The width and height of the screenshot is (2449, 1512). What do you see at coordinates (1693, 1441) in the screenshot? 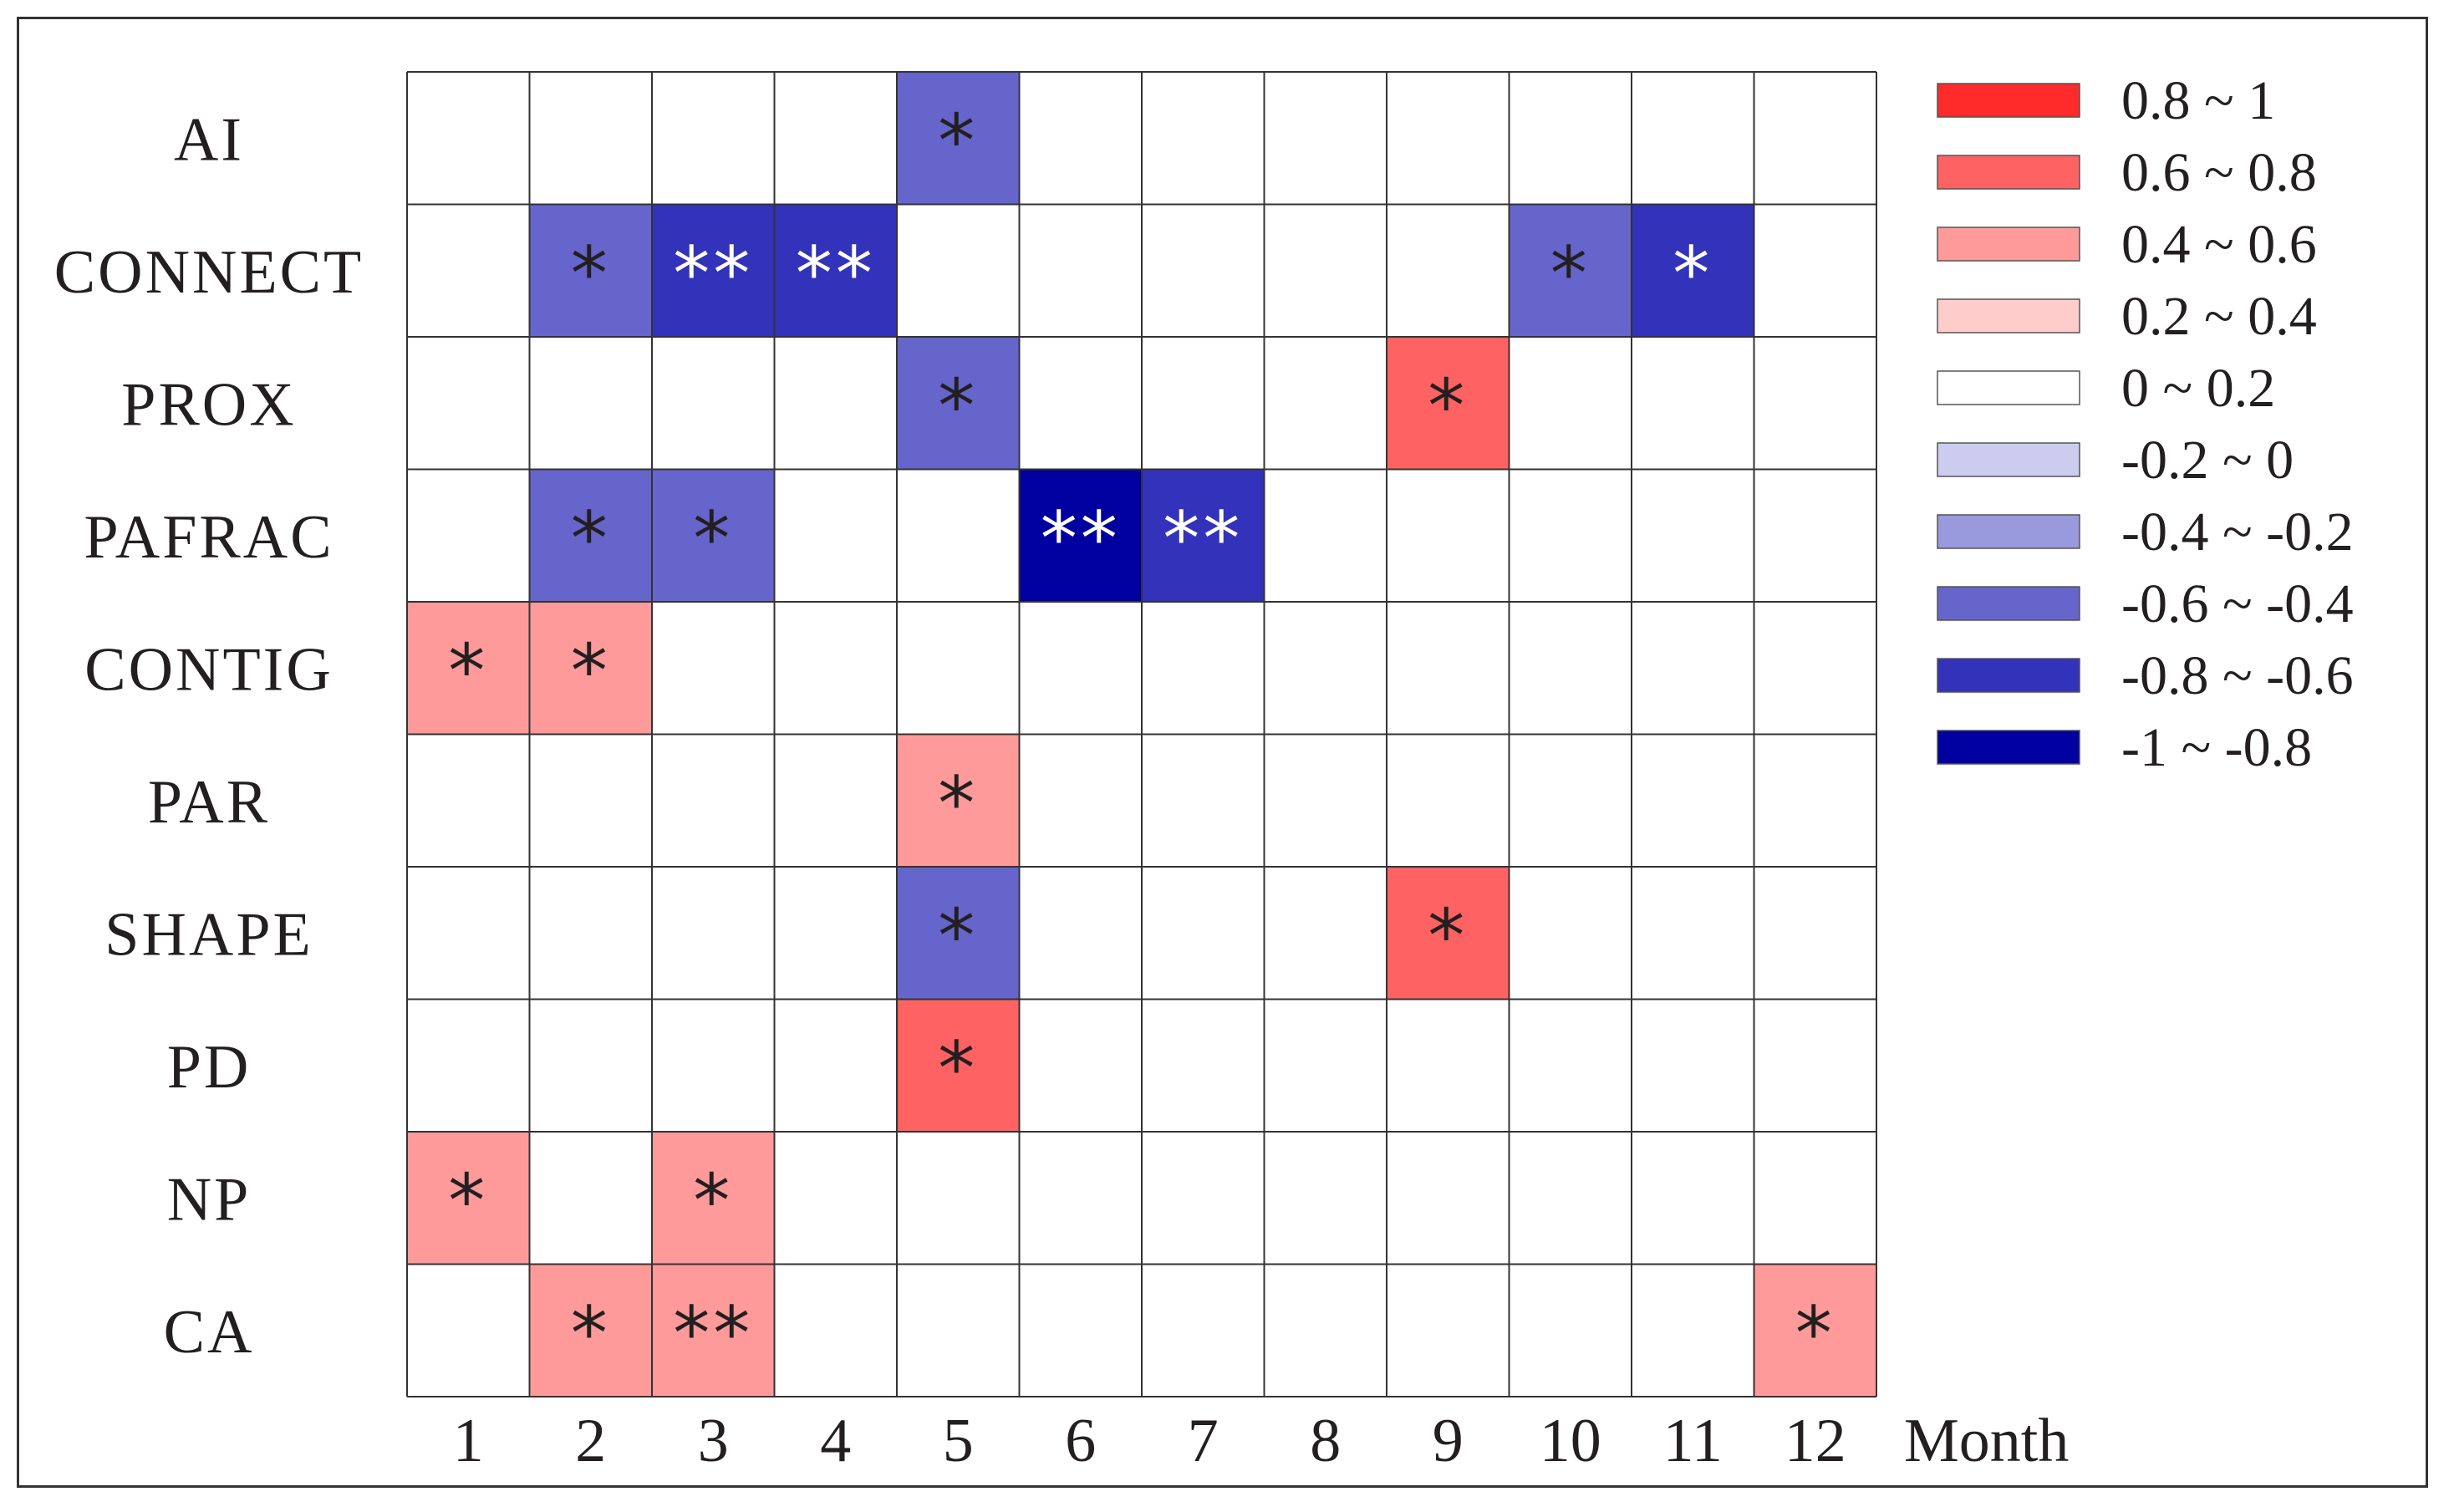
I see `x-tick-label: 11` at bounding box center [1693, 1441].